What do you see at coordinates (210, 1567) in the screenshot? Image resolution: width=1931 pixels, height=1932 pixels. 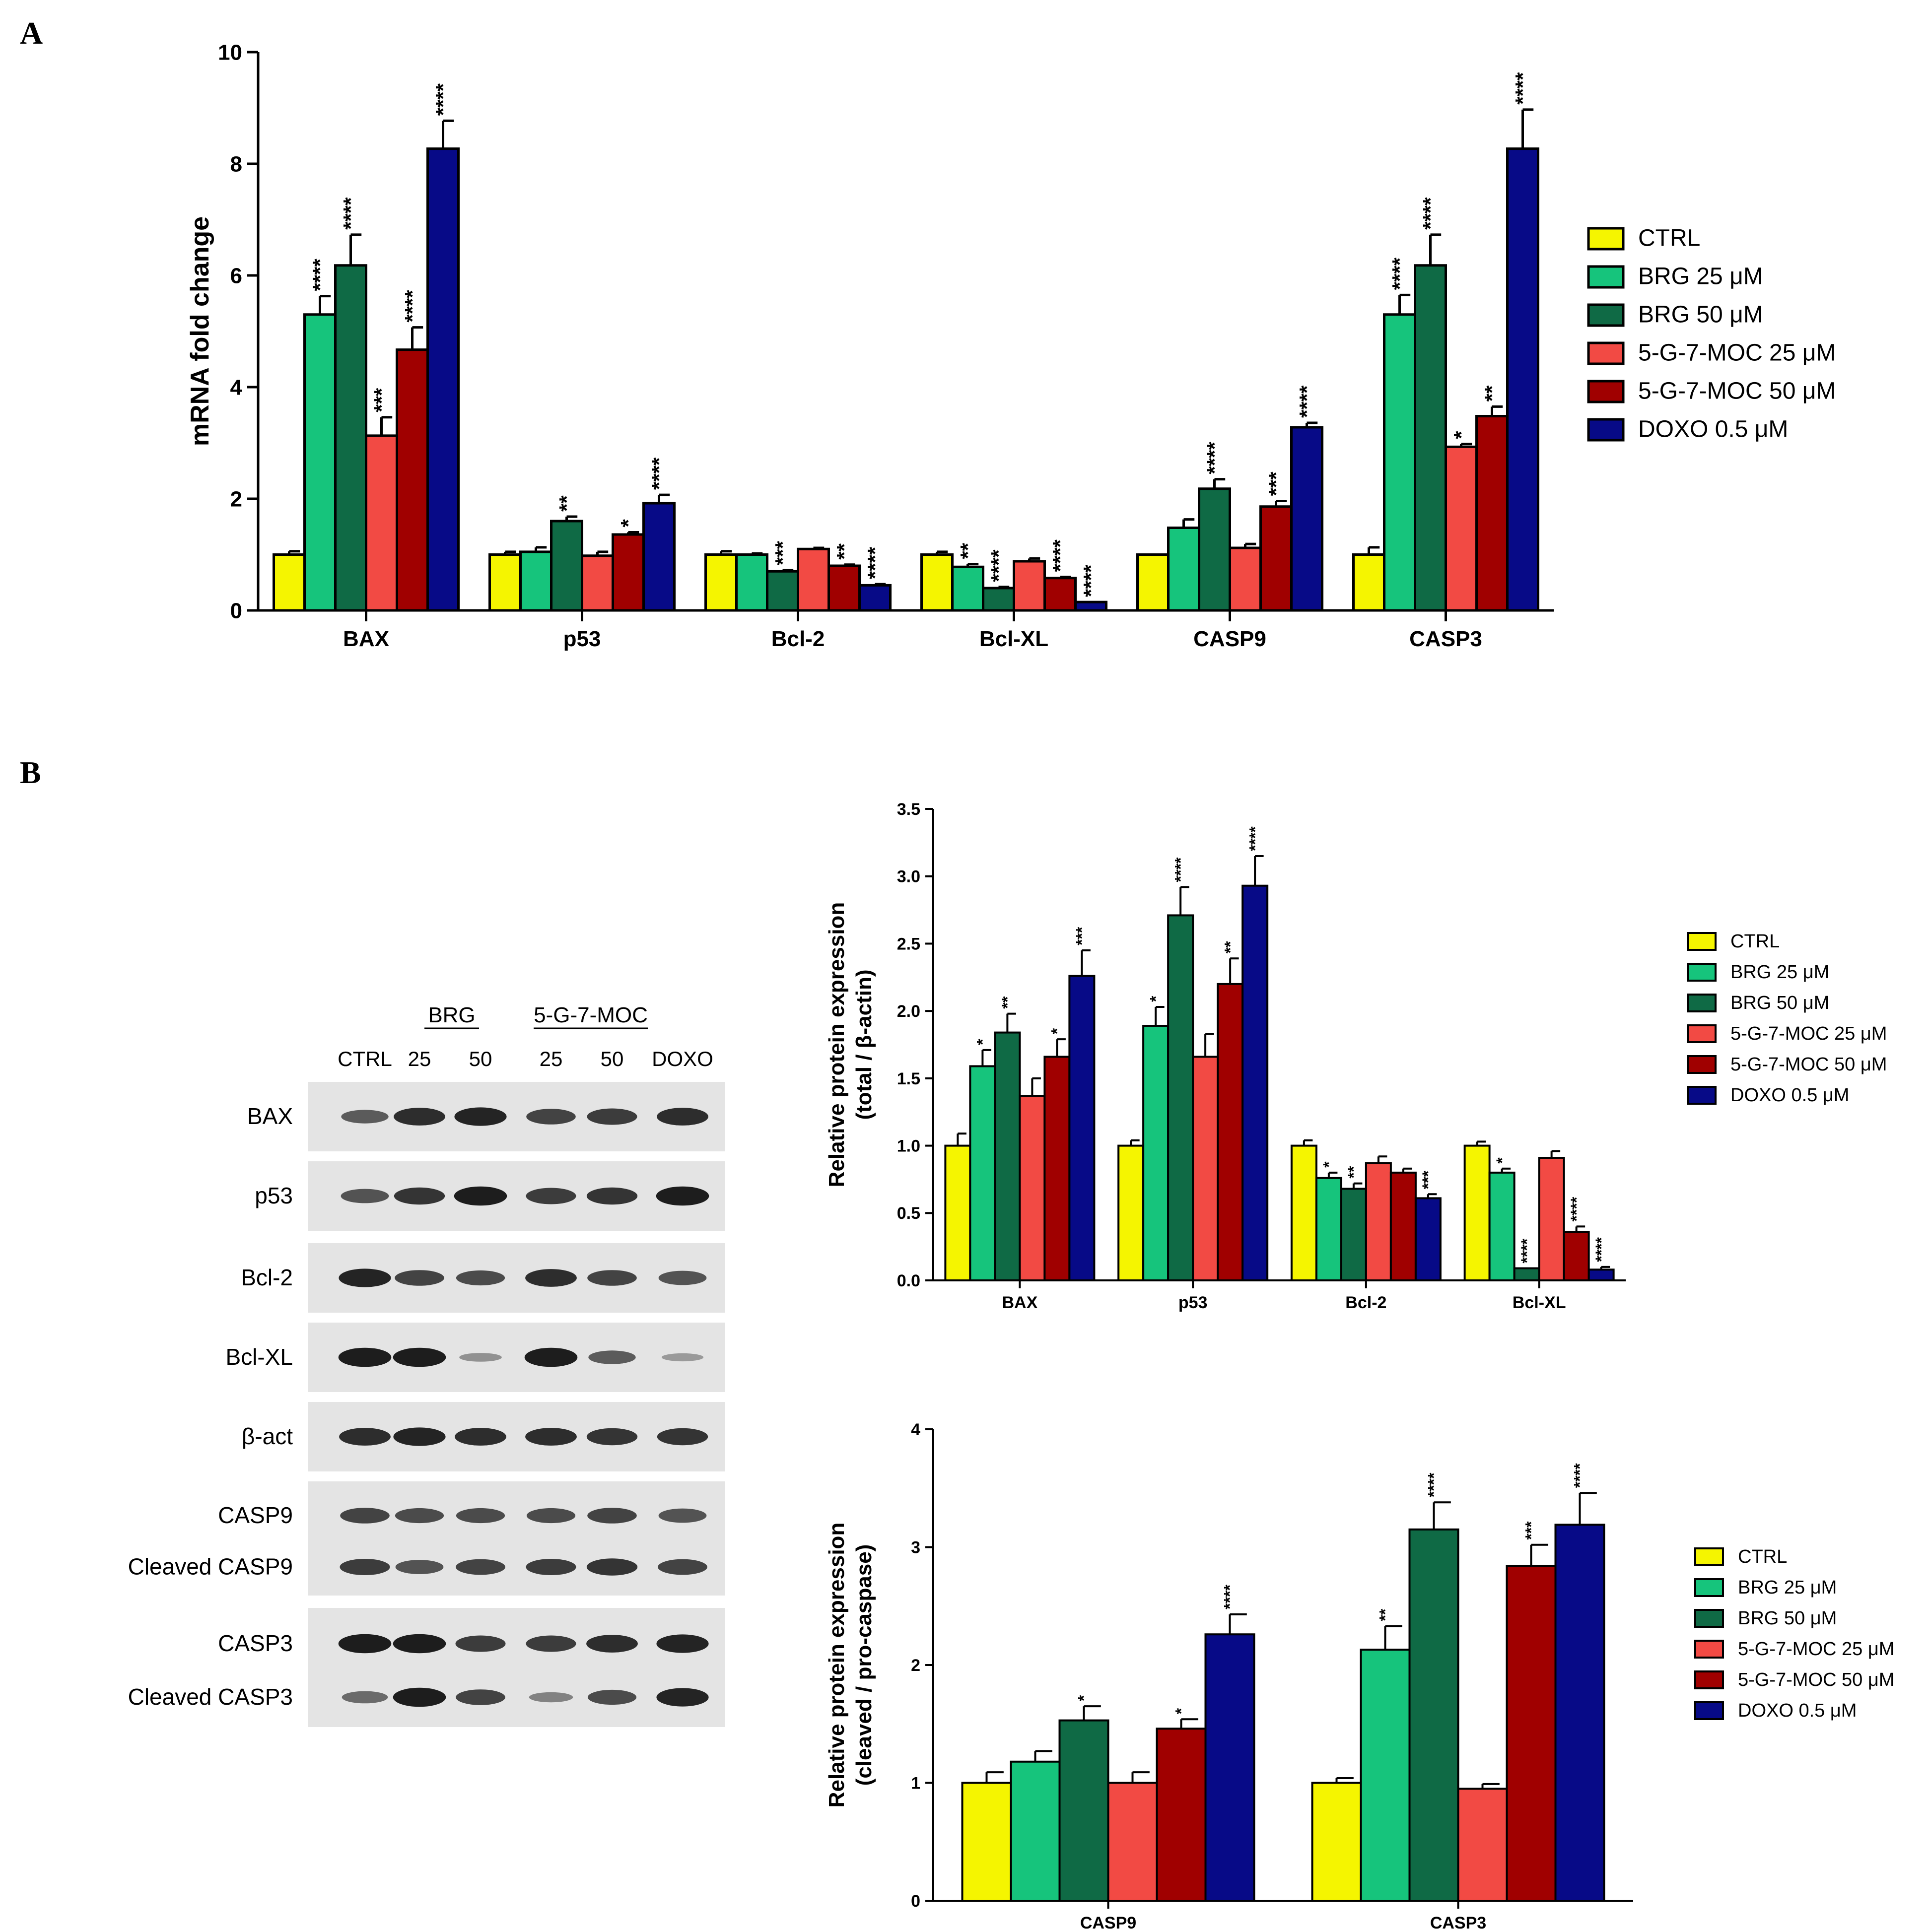 I see `blot-row-label-cleaved-casp9: Cleaved CASP9` at bounding box center [210, 1567].